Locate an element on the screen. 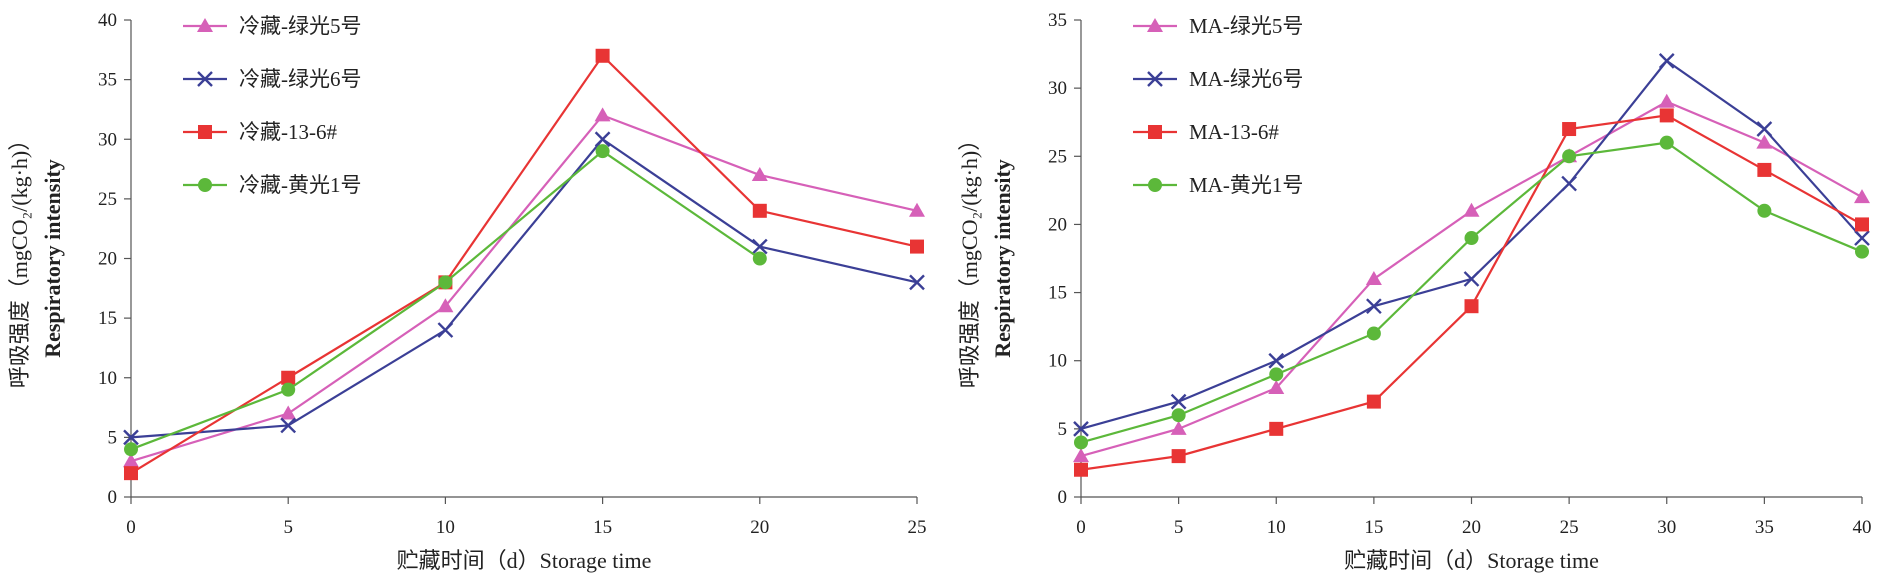 This screenshot has height=587, width=1887. legend-label: 冷藏-绿光6号 is located at coordinates (300, 79).